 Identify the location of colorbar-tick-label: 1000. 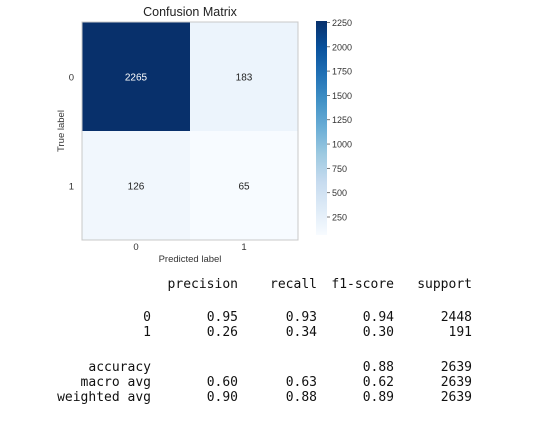
(342, 145).